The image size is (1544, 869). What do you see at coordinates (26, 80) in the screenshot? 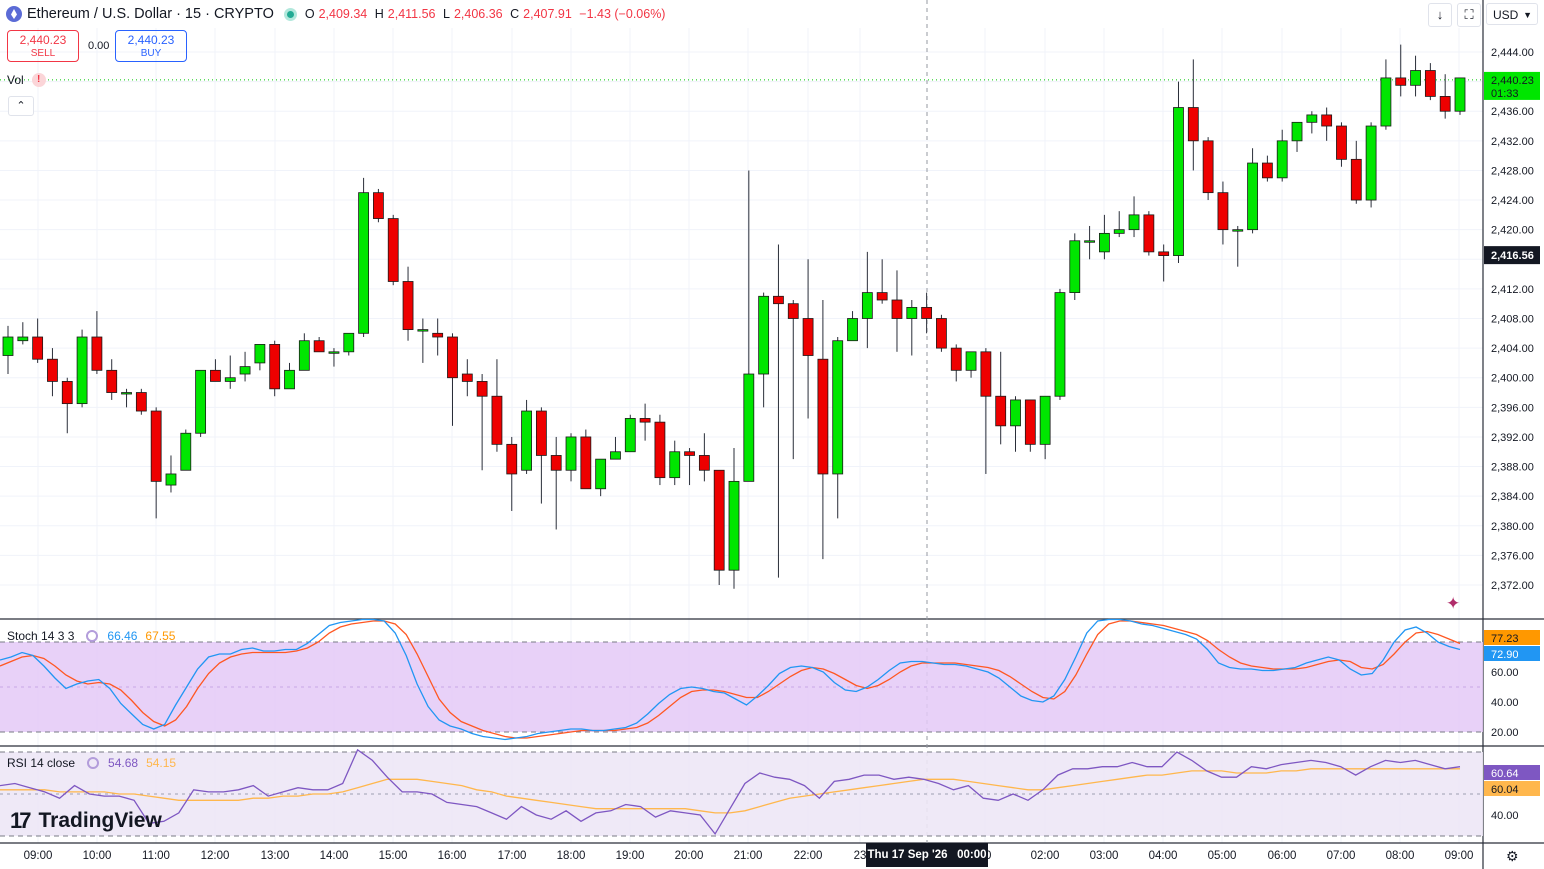
I see `volume-legend: Vol !` at bounding box center [26, 80].